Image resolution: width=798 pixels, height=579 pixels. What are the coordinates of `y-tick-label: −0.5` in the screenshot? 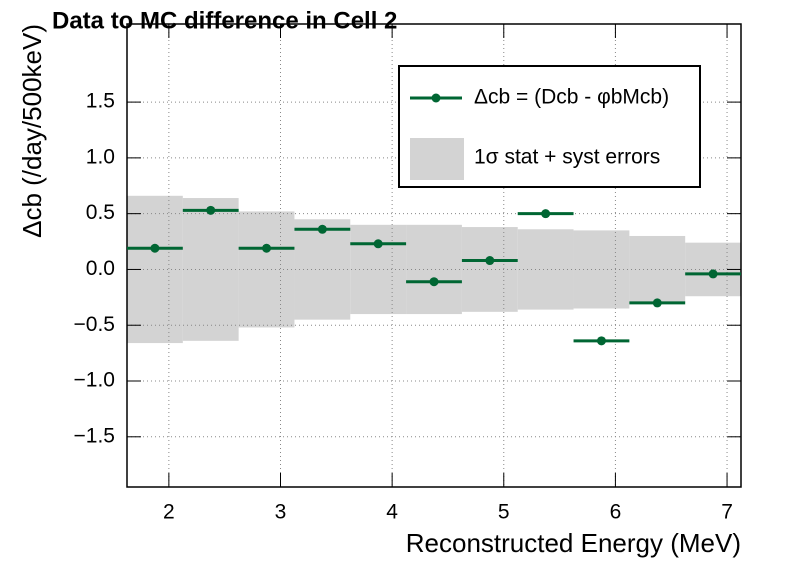 It's located at (94, 324).